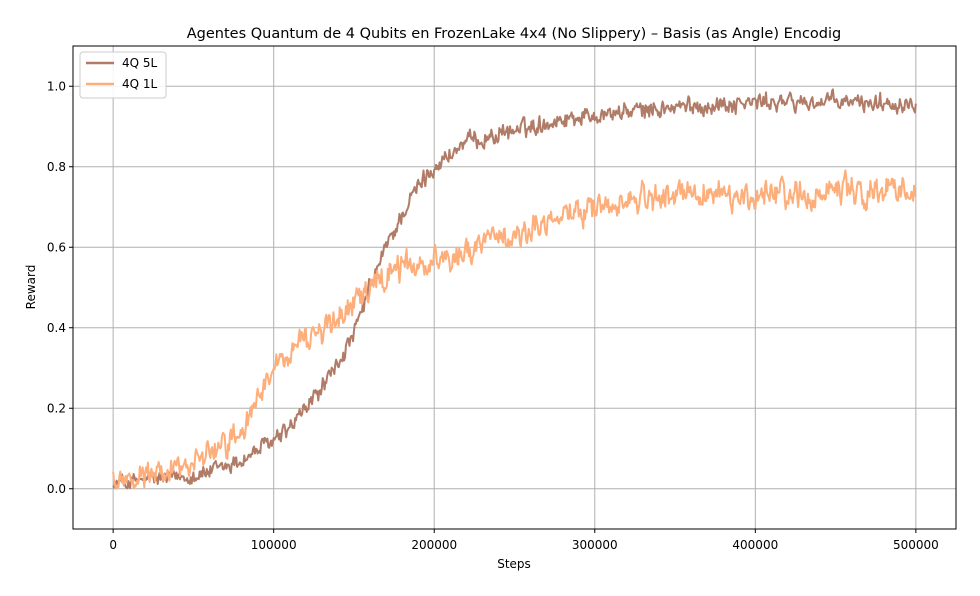 Image resolution: width=980 pixels, height=596 pixels. What do you see at coordinates (595, 545) in the screenshot?
I see `x-tick-label: 300000` at bounding box center [595, 545].